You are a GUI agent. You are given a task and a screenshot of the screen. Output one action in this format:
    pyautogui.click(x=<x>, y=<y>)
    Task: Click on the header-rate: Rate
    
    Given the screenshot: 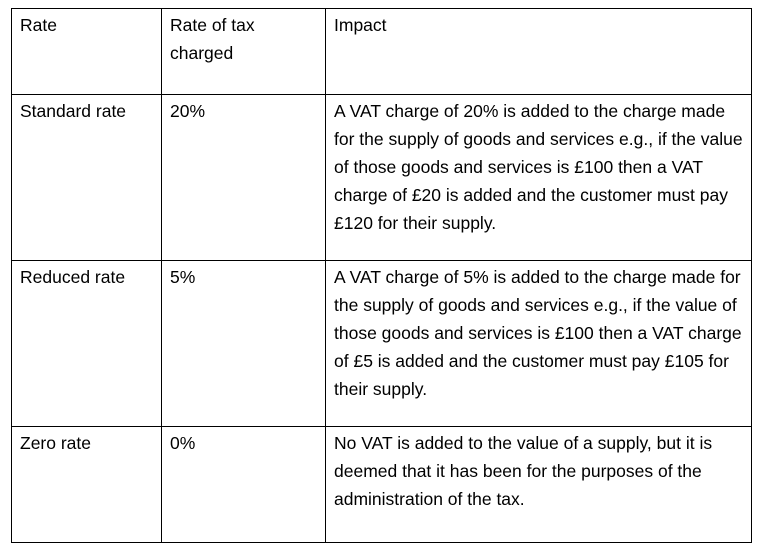 What is the action you would take?
    pyautogui.click(x=86, y=51)
    